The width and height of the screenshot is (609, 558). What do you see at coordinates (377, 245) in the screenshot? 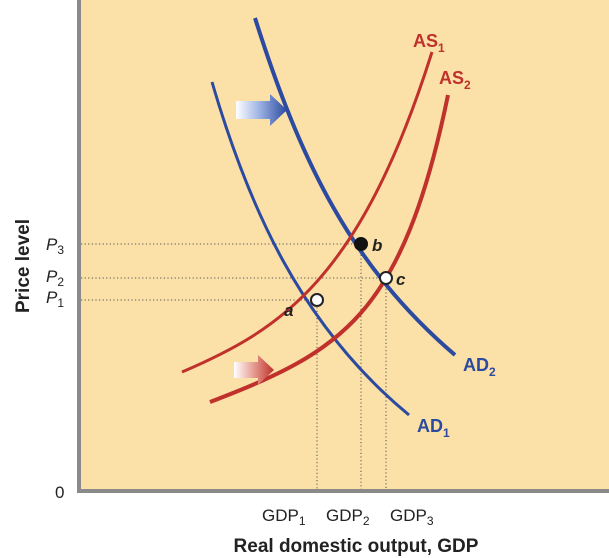
I see `point-b-label: b` at bounding box center [377, 245].